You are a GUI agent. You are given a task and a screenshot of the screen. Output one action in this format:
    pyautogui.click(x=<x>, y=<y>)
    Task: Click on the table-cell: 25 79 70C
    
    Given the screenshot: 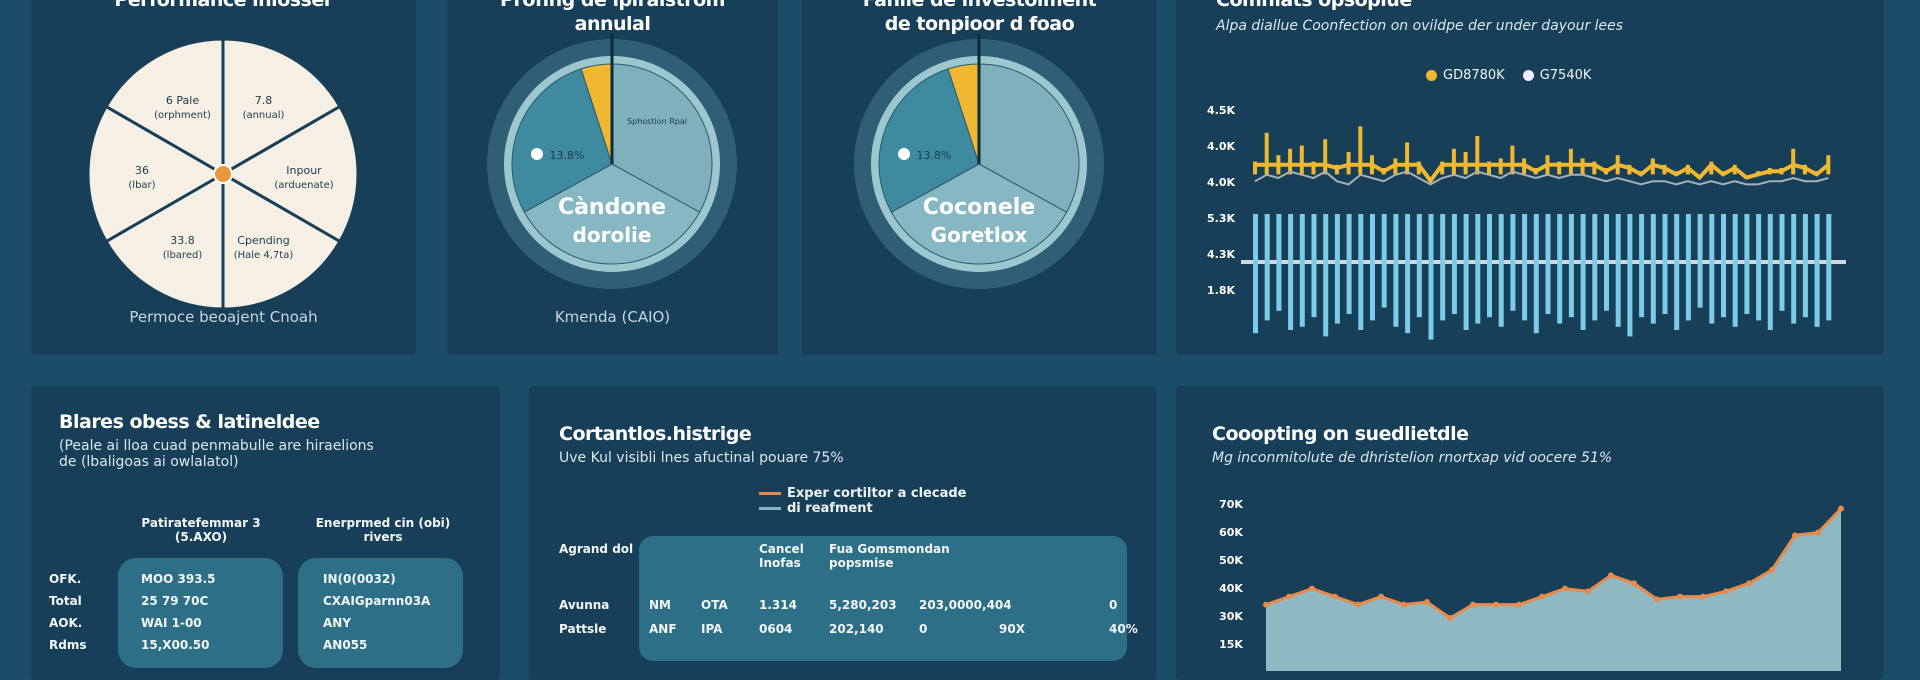 What is the action you would take?
    pyautogui.click(x=175, y=601)
    